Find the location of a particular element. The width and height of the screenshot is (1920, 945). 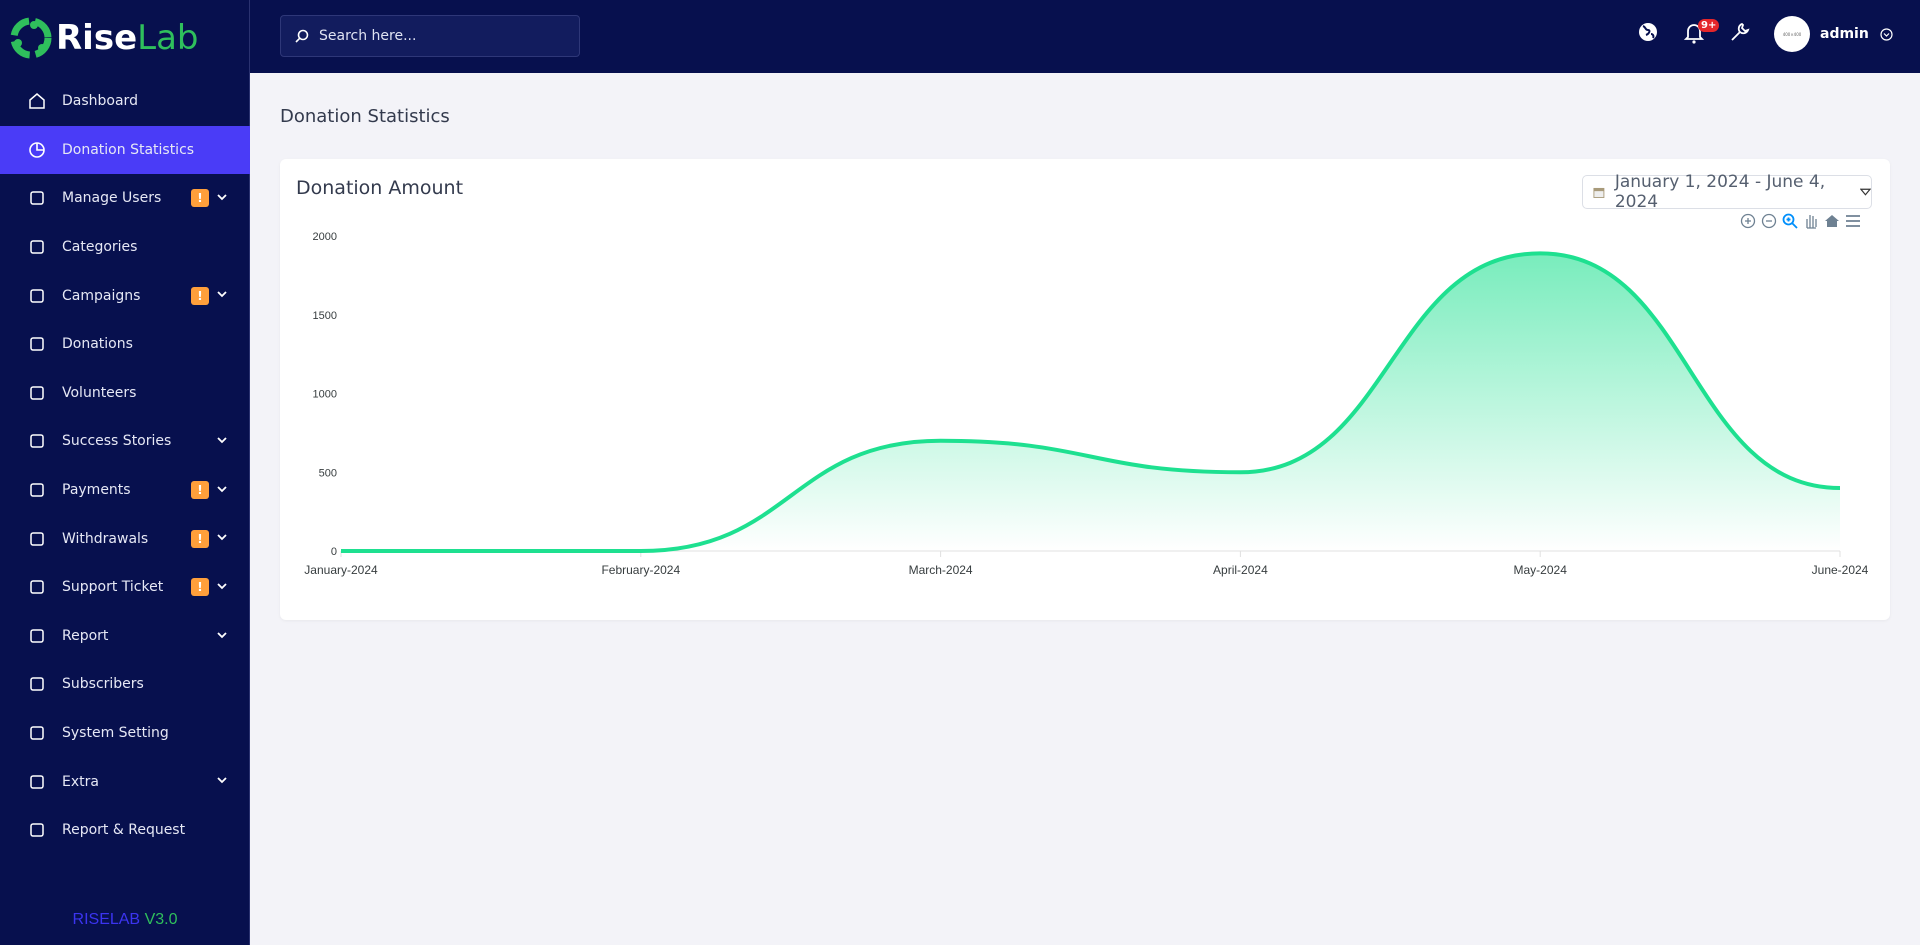

sidebar-item-categories: Categories is located at coordinates (125, 247).